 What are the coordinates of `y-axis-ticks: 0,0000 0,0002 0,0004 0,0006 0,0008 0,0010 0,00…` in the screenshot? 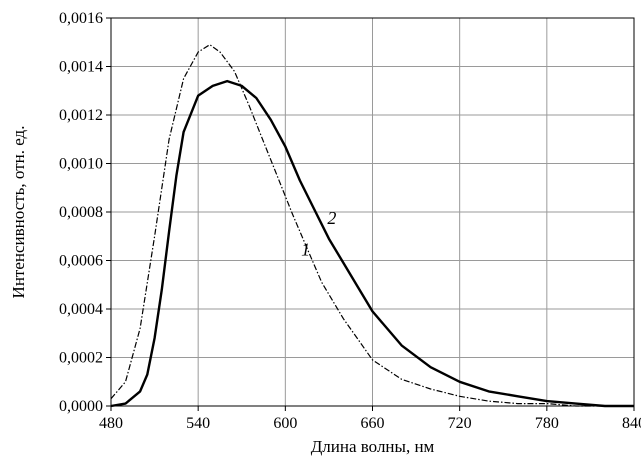 It's located at (85, 212).